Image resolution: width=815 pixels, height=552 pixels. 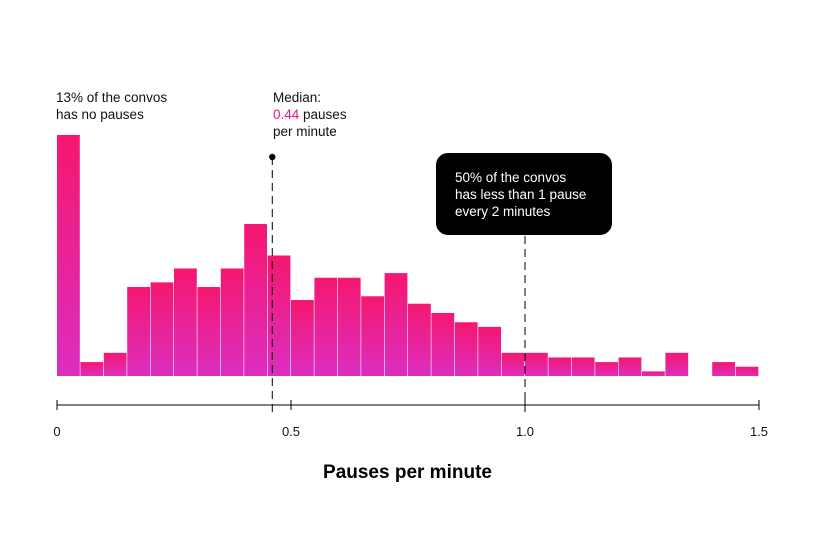 I want to click on median-line-3: per minute, so click(x=305, y=131).